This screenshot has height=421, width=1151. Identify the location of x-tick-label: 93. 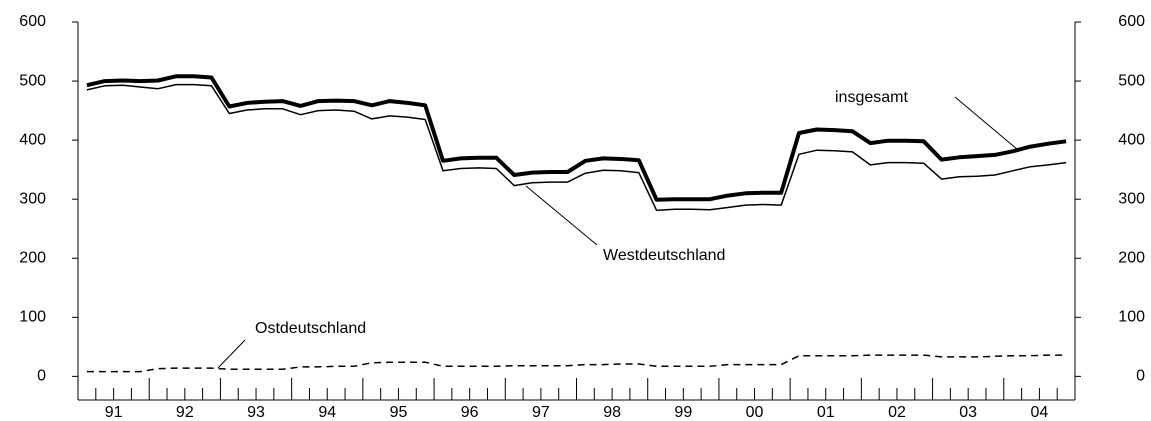
(256, 412).